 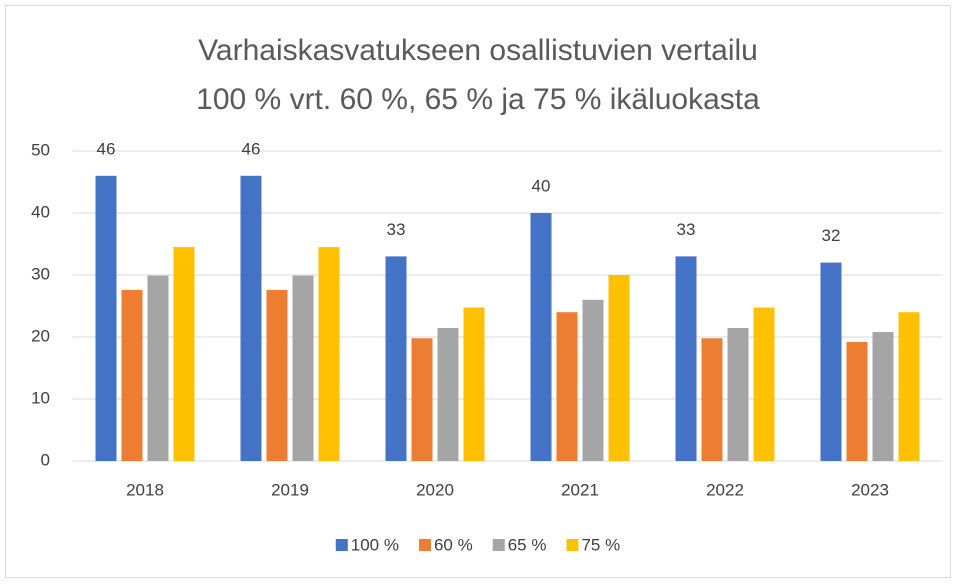 What do you see at coordinates (40, 335) in the screenshot?
I see `y-tick-label: 20` at bounding box center [40, 335].